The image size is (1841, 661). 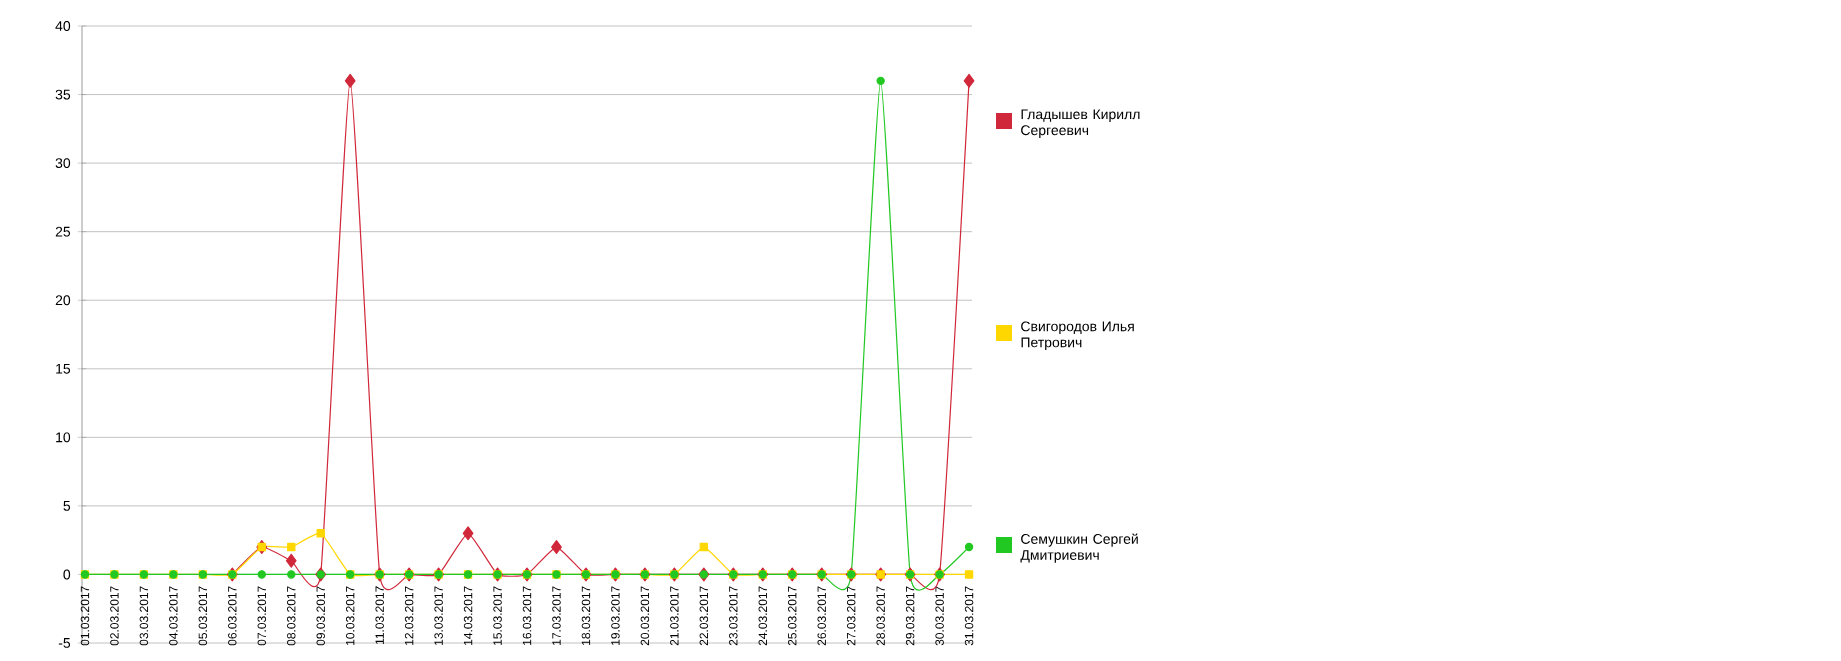 I want to click on x-tick-label: 11.03.2017, so click(x=379, y=615).